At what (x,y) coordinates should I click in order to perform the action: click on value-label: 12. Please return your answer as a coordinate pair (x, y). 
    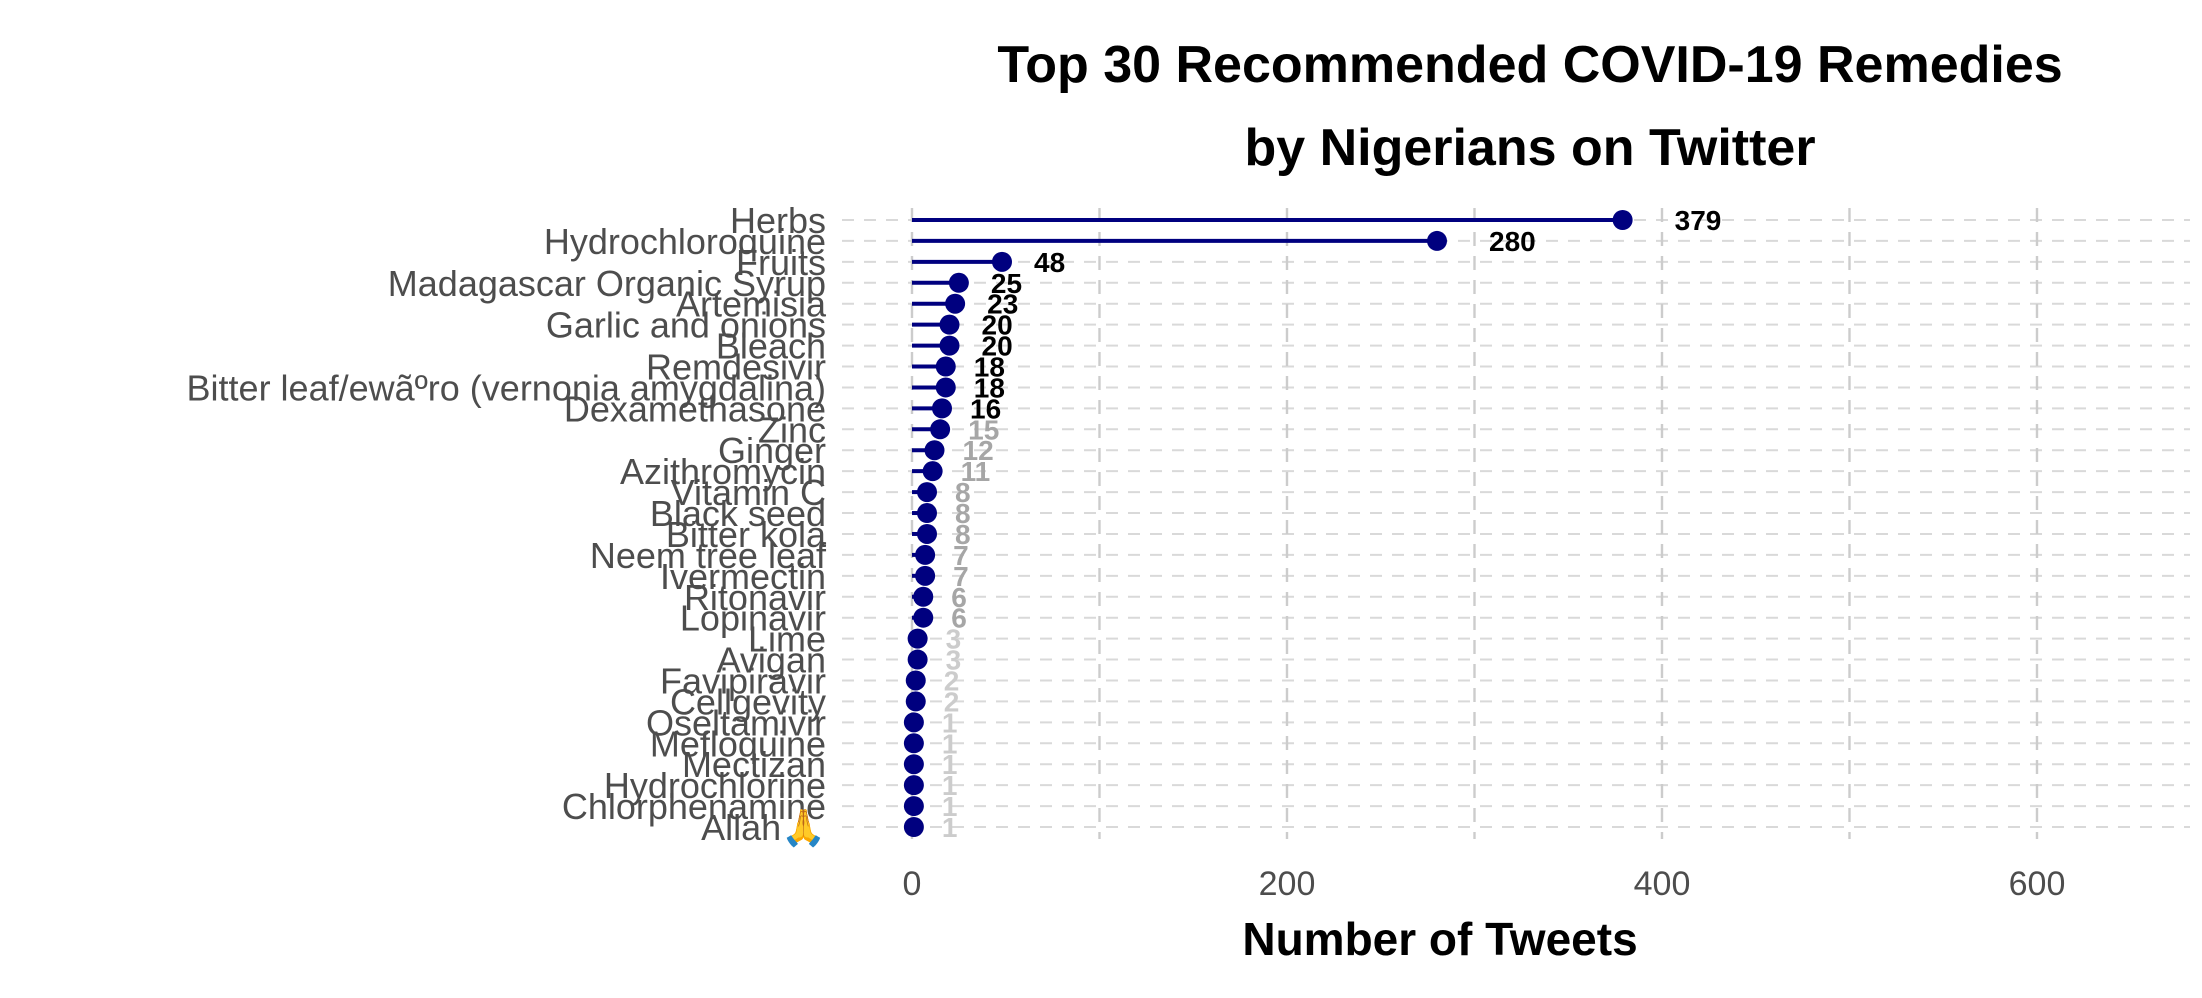
    Looking at the image, I should click on (978, 450).